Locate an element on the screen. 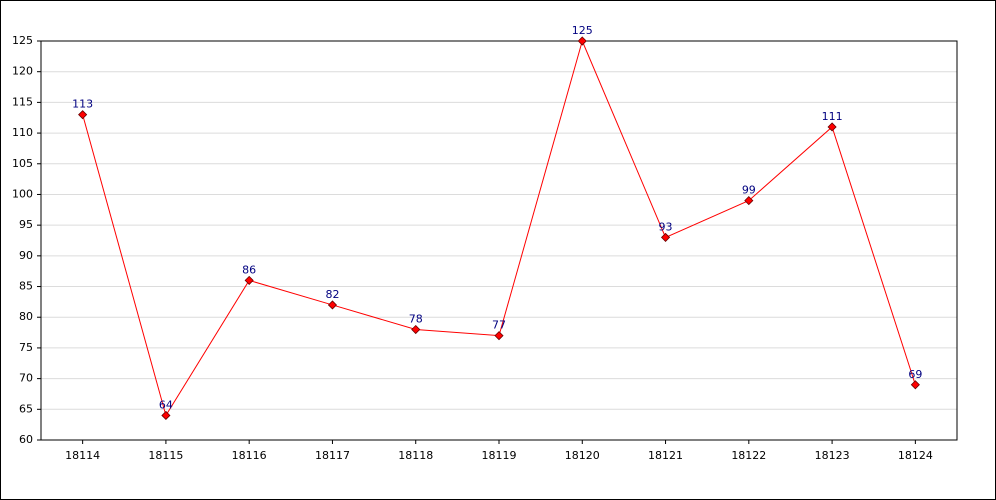 This screenshot has width=996, height=500. x-tick-label: 18123 is located at coordinates (832, 455).